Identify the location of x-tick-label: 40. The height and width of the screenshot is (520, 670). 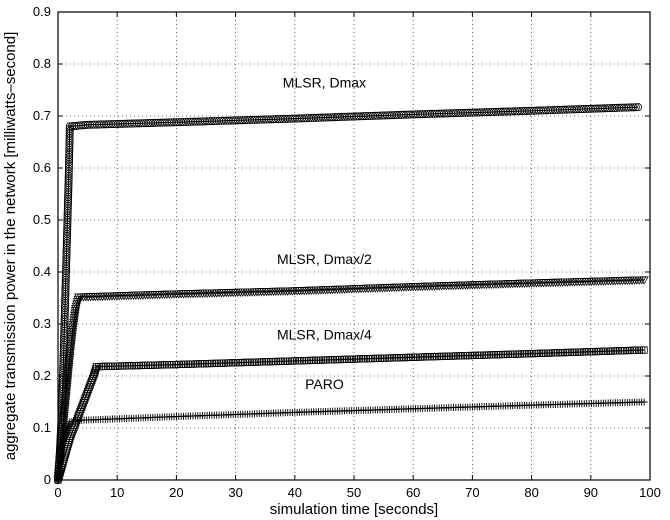
(295, 492).